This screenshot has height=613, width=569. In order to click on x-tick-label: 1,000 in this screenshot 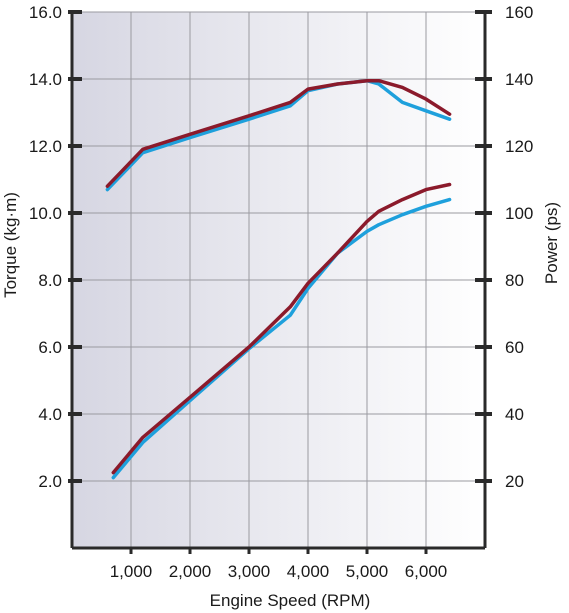, I will do `click(131, 571)`.